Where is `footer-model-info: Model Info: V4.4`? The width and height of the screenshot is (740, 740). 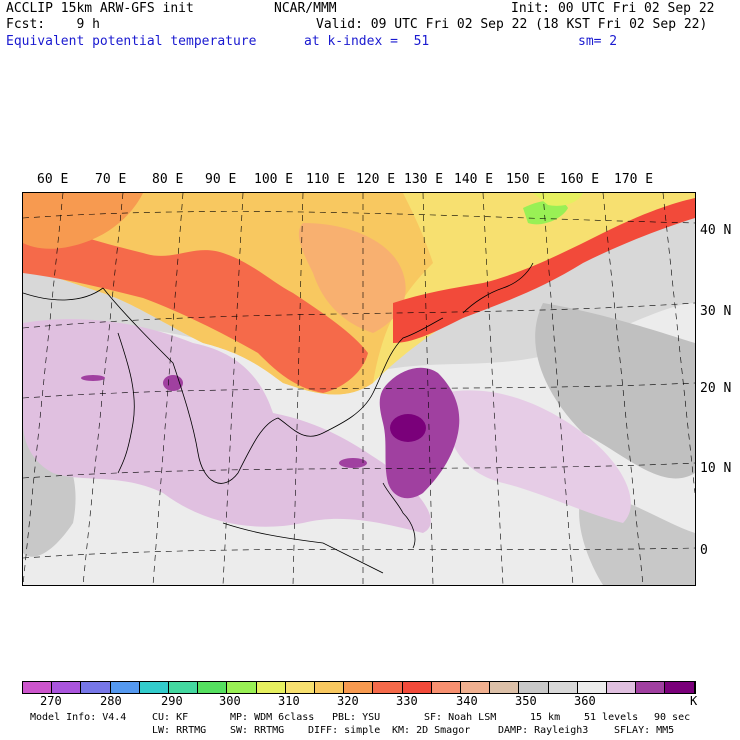 footer-model-info: Model Info: V4.4 is located at coordinates (78, 717).